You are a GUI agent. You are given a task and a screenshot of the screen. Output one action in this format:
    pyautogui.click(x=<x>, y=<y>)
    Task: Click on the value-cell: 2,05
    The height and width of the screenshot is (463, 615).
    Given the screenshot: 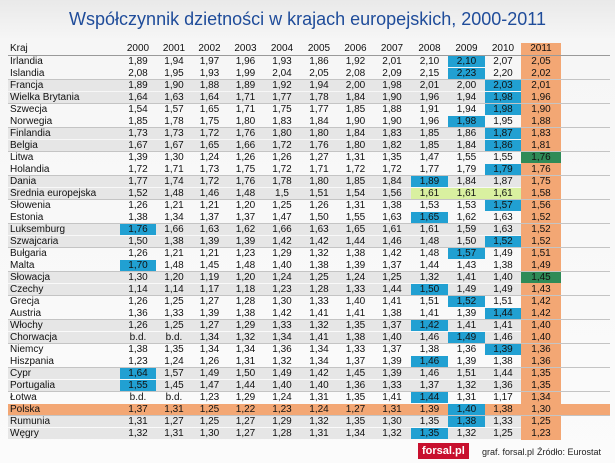 What is the action you would take?
    pyautogui.click(x=319, y=73)
    